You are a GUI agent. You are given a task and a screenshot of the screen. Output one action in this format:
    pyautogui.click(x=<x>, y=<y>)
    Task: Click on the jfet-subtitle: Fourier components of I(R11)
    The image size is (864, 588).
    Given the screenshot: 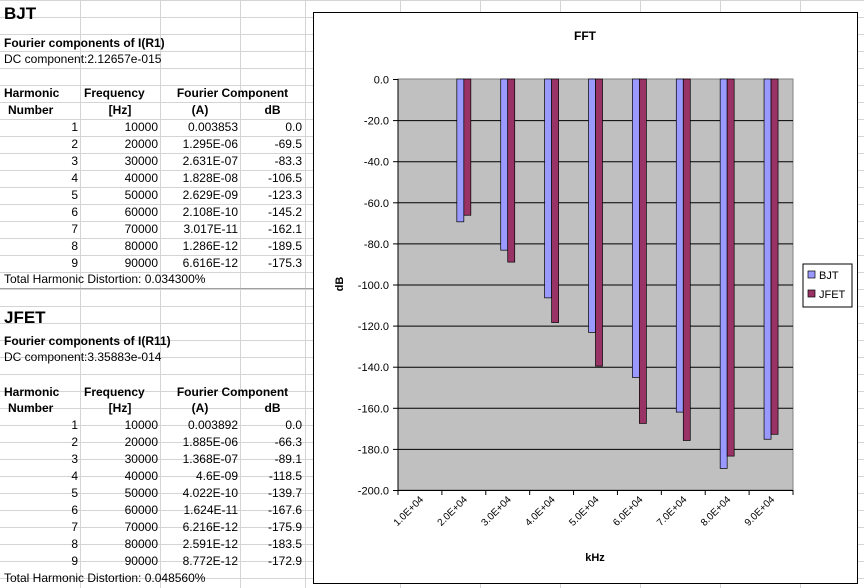 What is the action you would take?
    pyautogui.click(x=87, y=341)
    